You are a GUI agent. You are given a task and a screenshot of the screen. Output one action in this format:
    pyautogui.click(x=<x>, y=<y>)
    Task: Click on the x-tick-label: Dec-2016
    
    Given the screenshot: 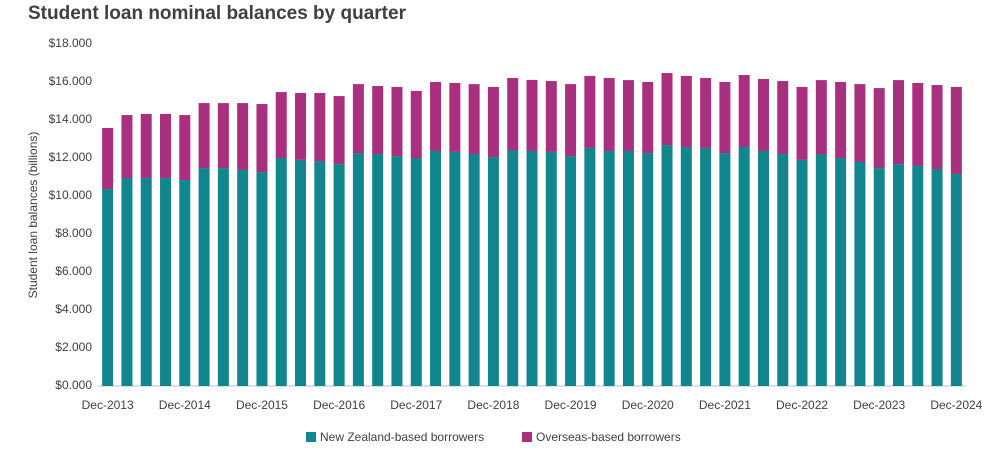 What is the action you would take?
    pyautogui.click(x=339, y=405)
    